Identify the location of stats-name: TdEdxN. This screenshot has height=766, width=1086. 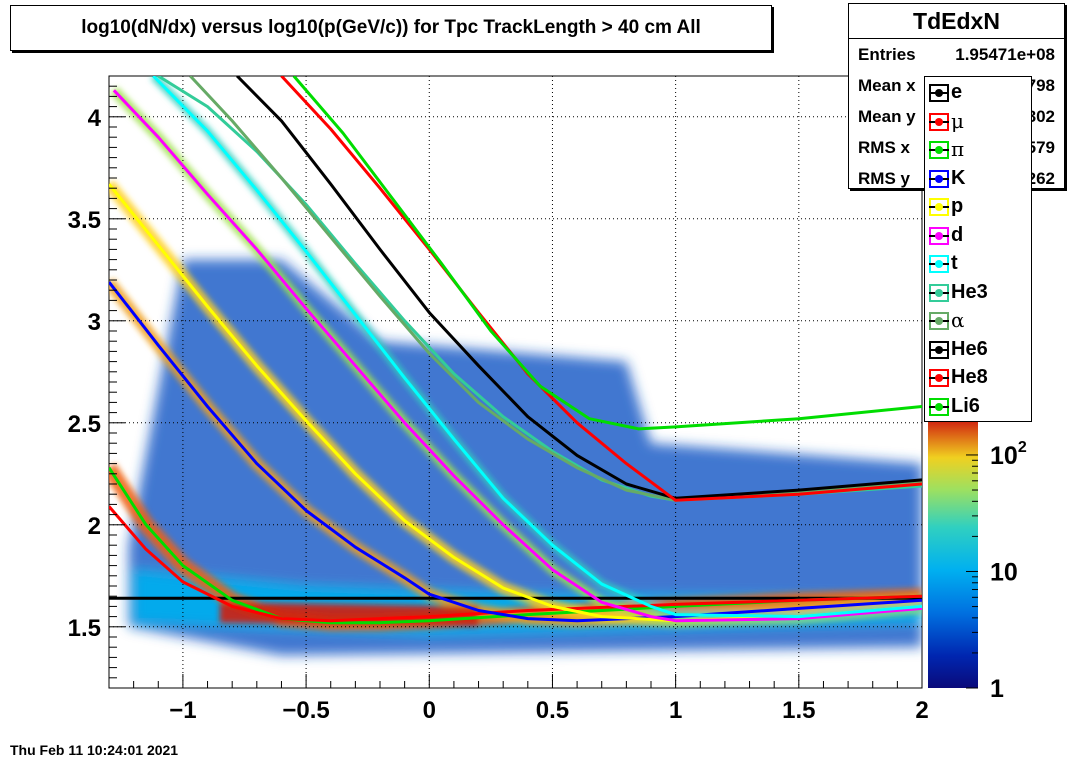
(956, 21).